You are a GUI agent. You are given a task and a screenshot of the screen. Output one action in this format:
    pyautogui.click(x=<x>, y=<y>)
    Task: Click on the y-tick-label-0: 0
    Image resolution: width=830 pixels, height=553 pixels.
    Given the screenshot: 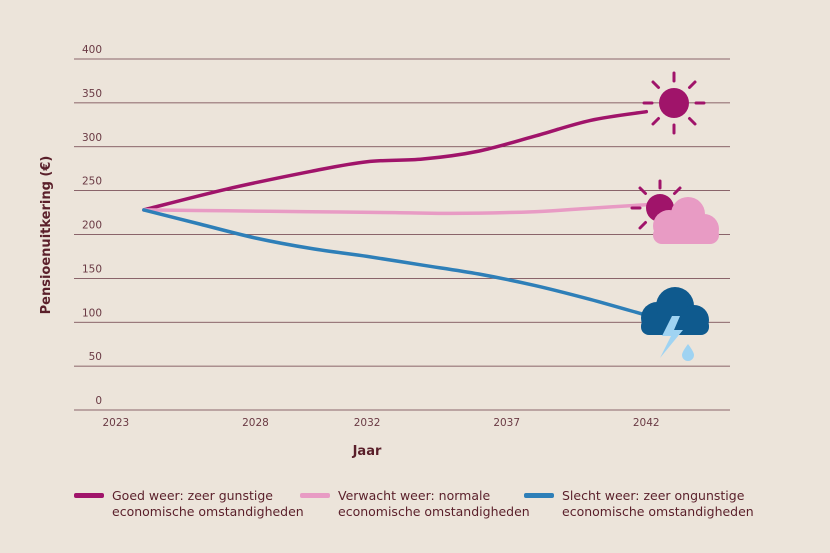 What is the action you would take?
    pyautogui.click(x=98, y=401)
    